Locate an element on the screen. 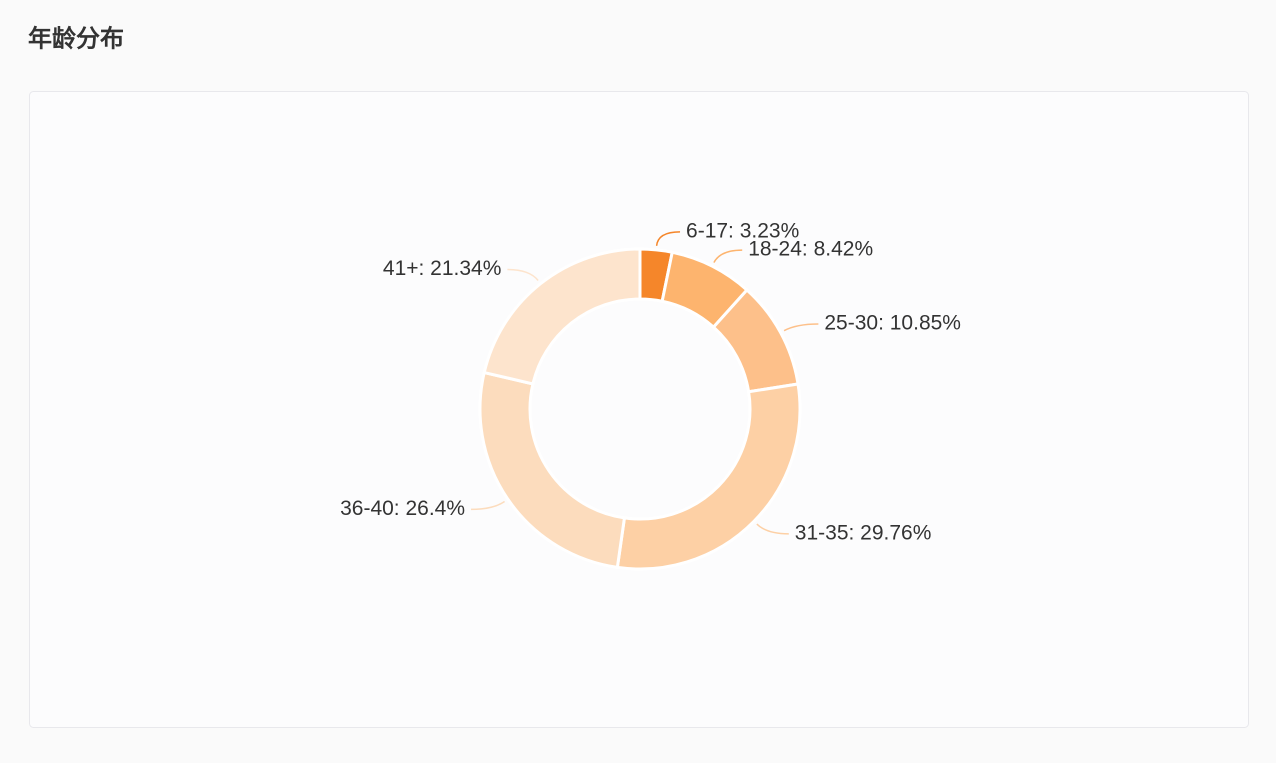  chart-title: 年龄分布 is located at coordinates (76, 38).